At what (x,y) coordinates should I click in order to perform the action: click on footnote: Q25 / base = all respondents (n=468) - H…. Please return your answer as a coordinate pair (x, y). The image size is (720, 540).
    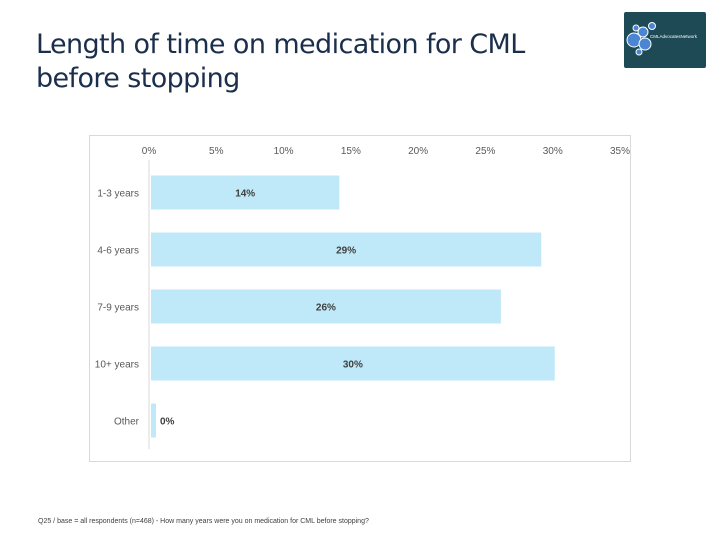
    Looking at the image, I should click on (203, 521).